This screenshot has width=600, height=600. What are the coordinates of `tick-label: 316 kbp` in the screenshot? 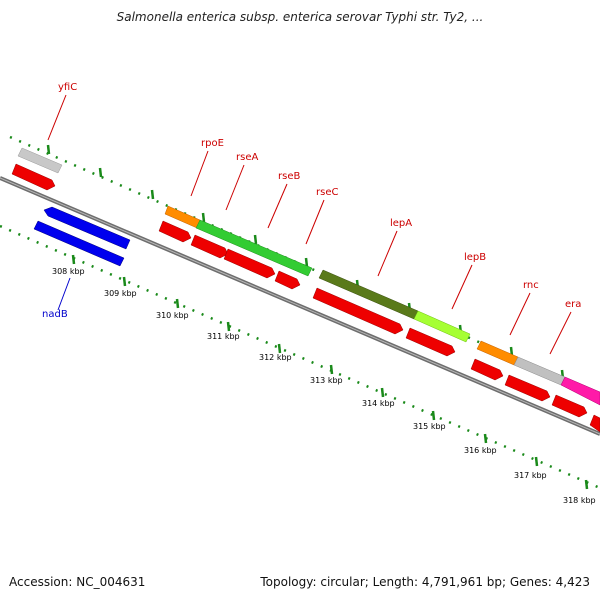 It's located at (480, 450).